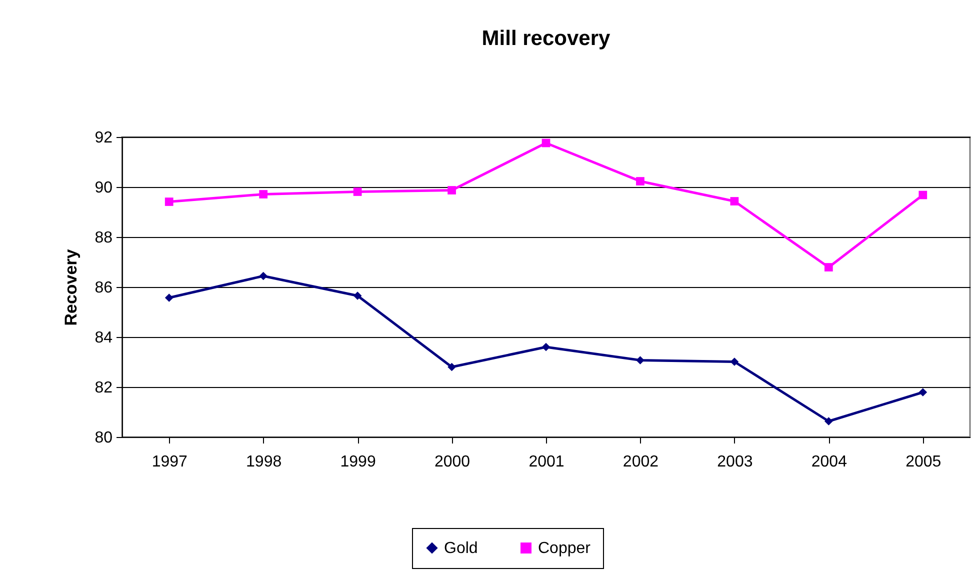 This screenshot has width=972, height=577. I want to click on chart-title: Mill recovery, so click(546, 38).